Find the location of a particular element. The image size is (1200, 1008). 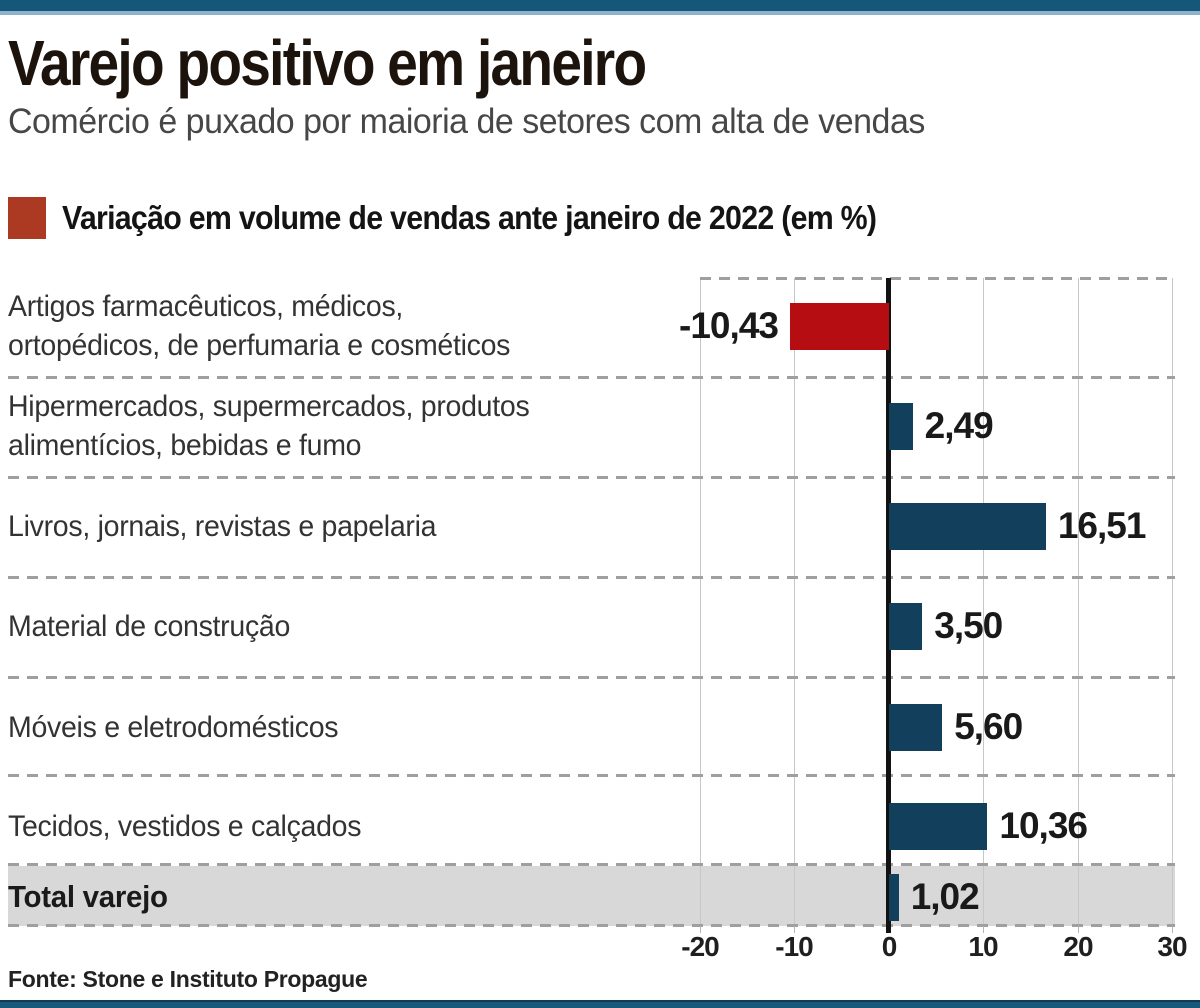

plot-top-border is located at coordinates (936, 278).